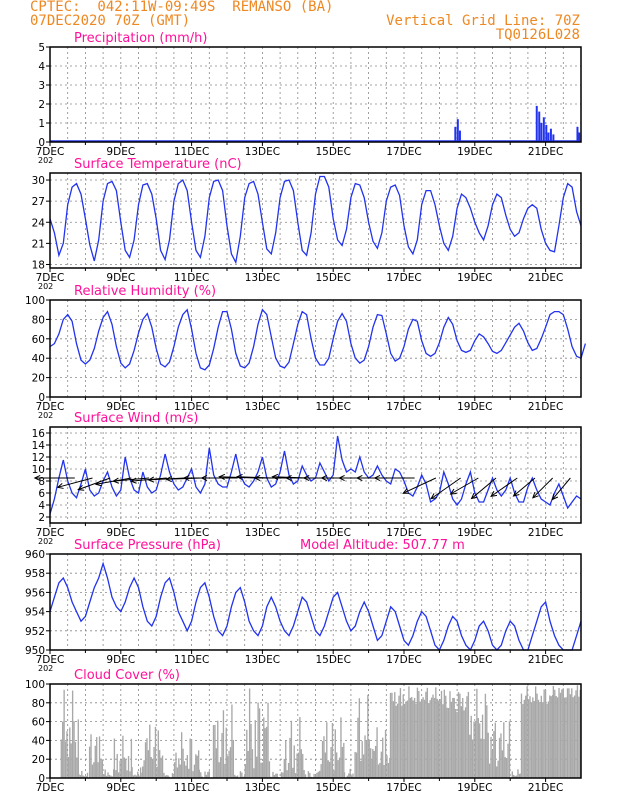 Image resolution: width=618 pixels, height=800 pixels. I want to click on cloud-xtick-label: 9DEC, so click(120, 788).